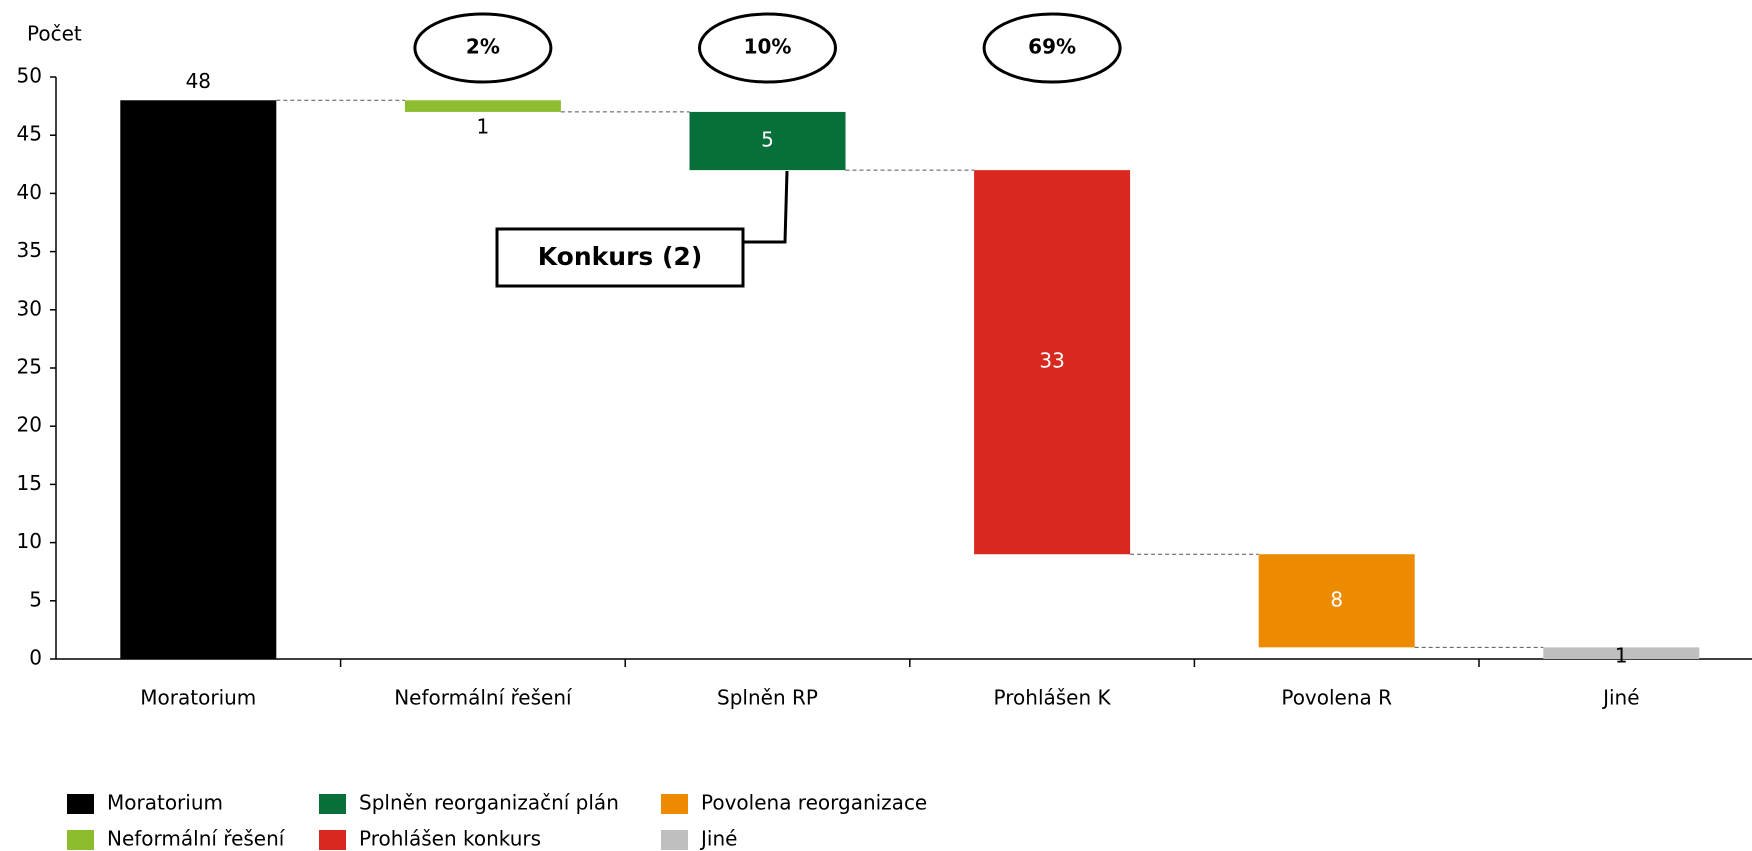  What do you see at coordinates (483, 698) in the screenshot?
I see `x-tick-label: Neformální řešení` at bounding box center [483, 698].